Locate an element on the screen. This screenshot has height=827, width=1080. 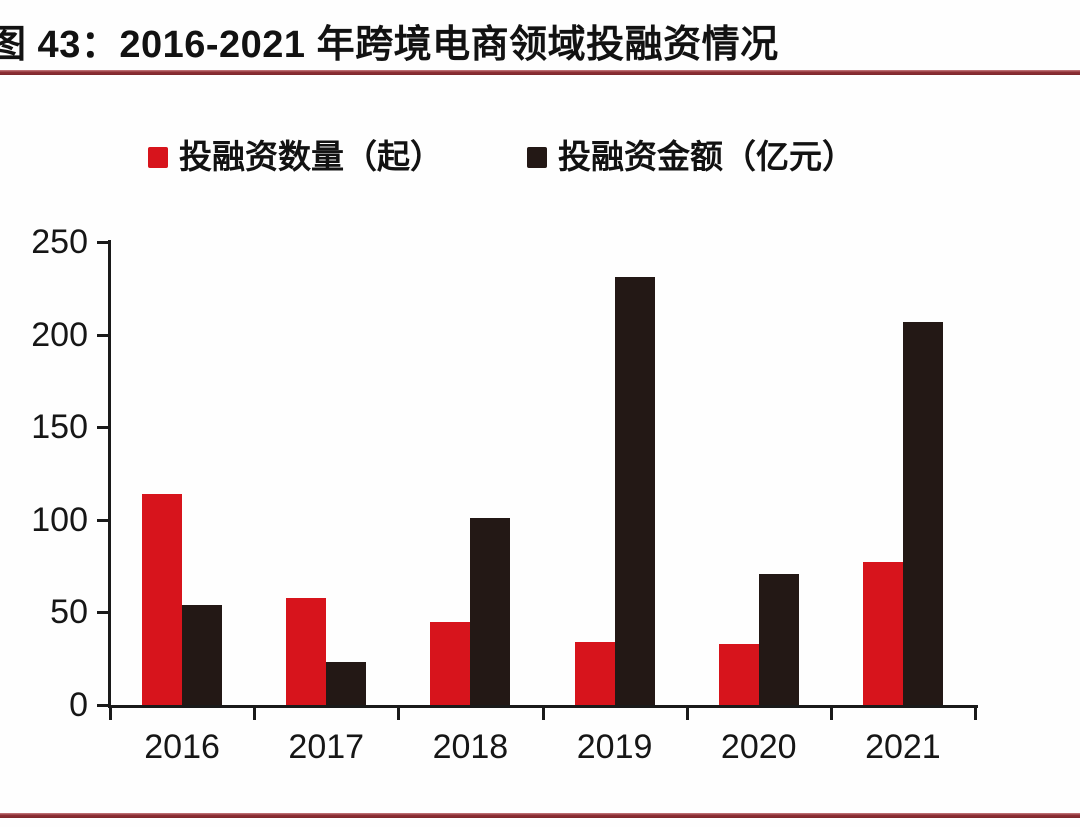
bar-amount-2020 is located at coordinates (778, 639).